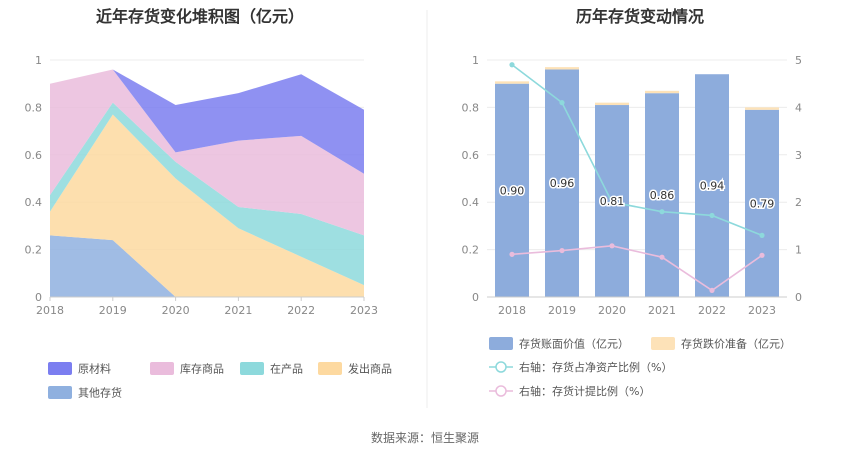 Image resolution: width=850 pixels, height=459 pixels. I want to click on right-y2-tick-label: 3, so click(798, 155).